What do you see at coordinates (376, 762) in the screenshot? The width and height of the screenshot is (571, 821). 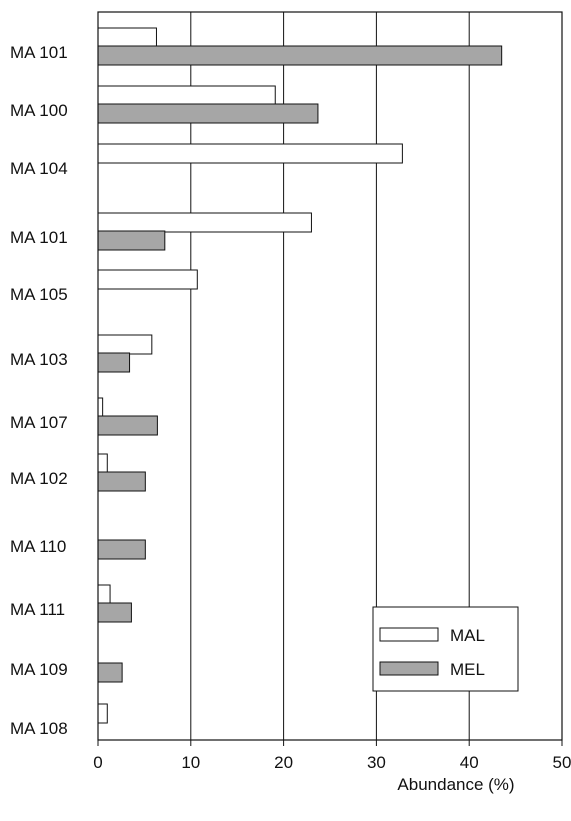 I see `x-tick-label: 30` at bounding box center [376, 762].